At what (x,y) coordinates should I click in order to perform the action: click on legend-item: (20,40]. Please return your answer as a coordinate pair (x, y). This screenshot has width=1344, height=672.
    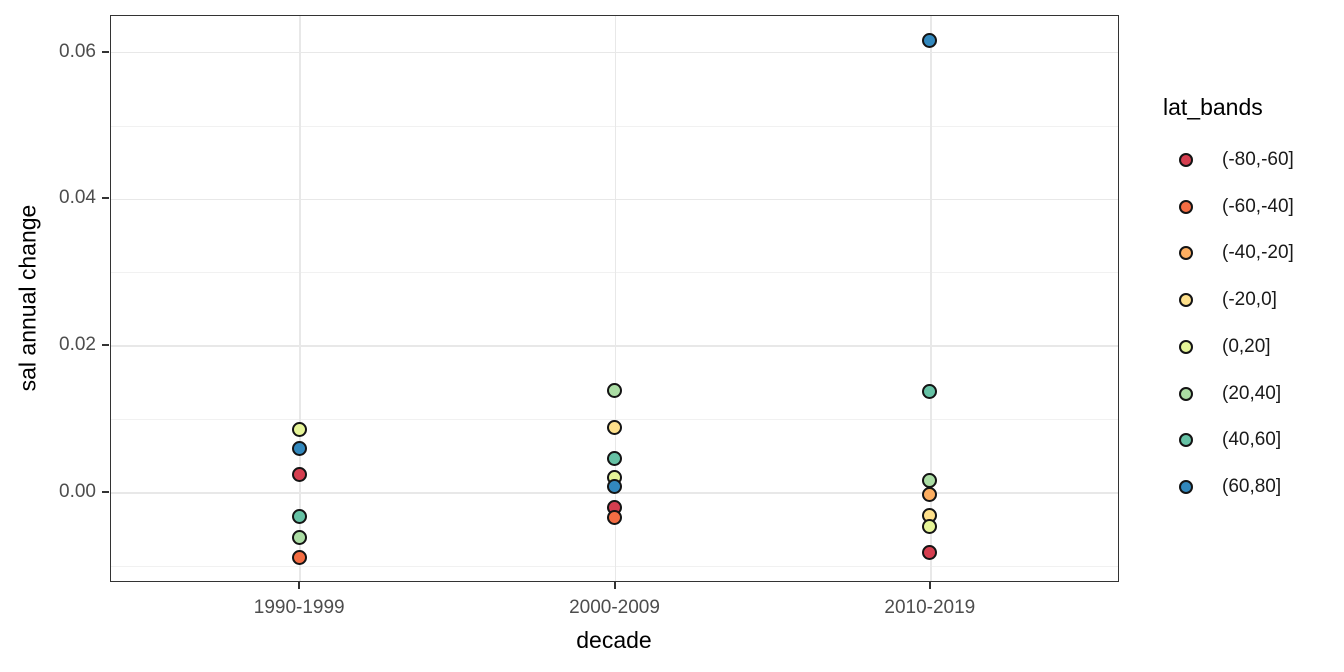
    Looking at the image, I should click on (1245, 394).